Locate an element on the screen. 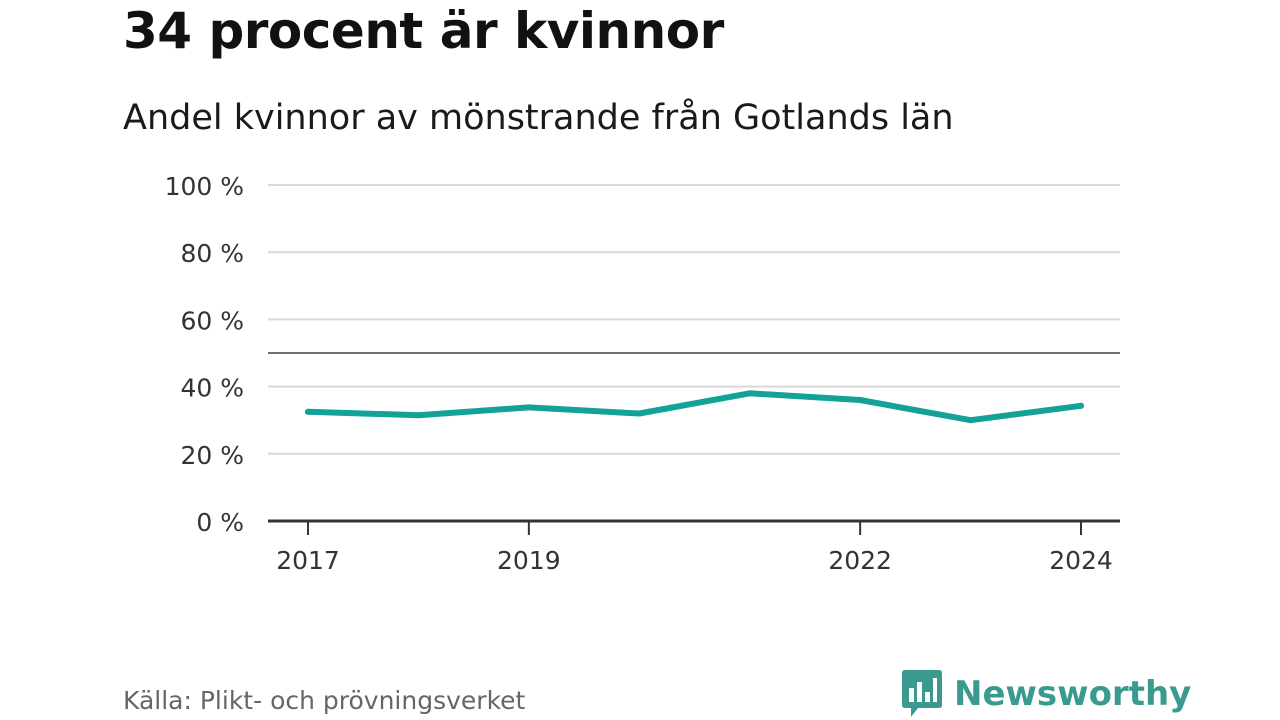 The image size is (1280, 720). y-axis-tick-labels: 0 % 20 % 40 % 60 % 80 % 100 % is located at coordinates (204, 354).